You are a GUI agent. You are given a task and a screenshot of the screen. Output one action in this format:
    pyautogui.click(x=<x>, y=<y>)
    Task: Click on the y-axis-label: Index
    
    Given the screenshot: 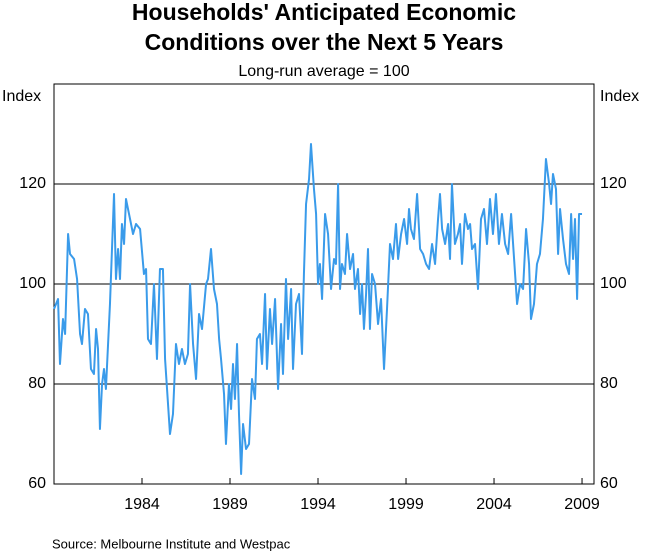 What is the action you would take?
    pyautogui.click(x=21, y=96)
    